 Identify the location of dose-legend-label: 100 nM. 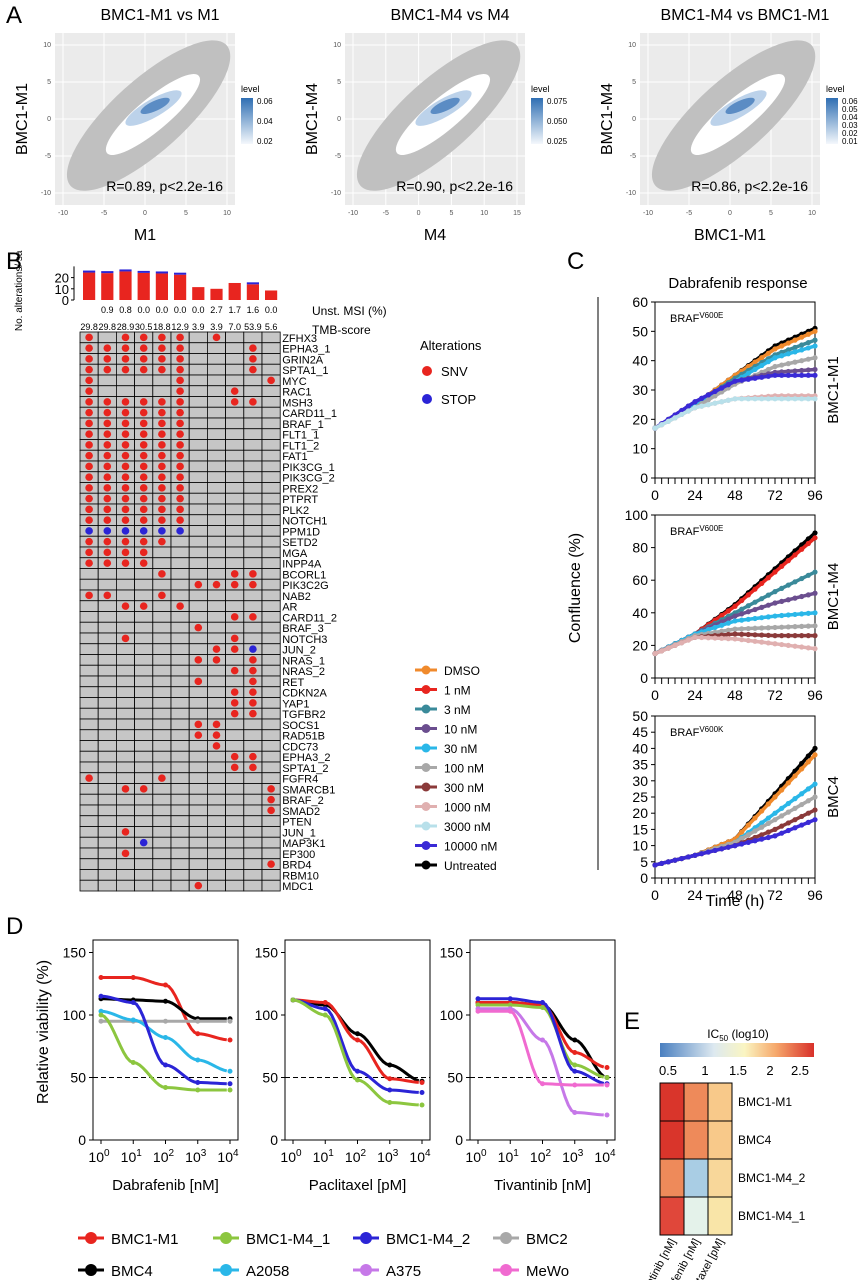
(464, 769).